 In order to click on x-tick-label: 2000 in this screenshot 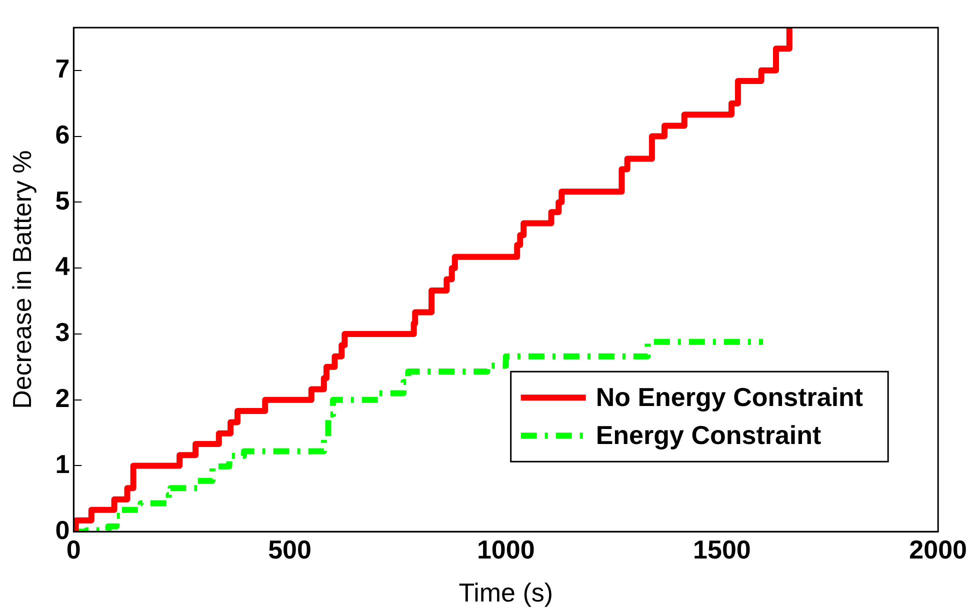, I will do `click(938, 549)`.